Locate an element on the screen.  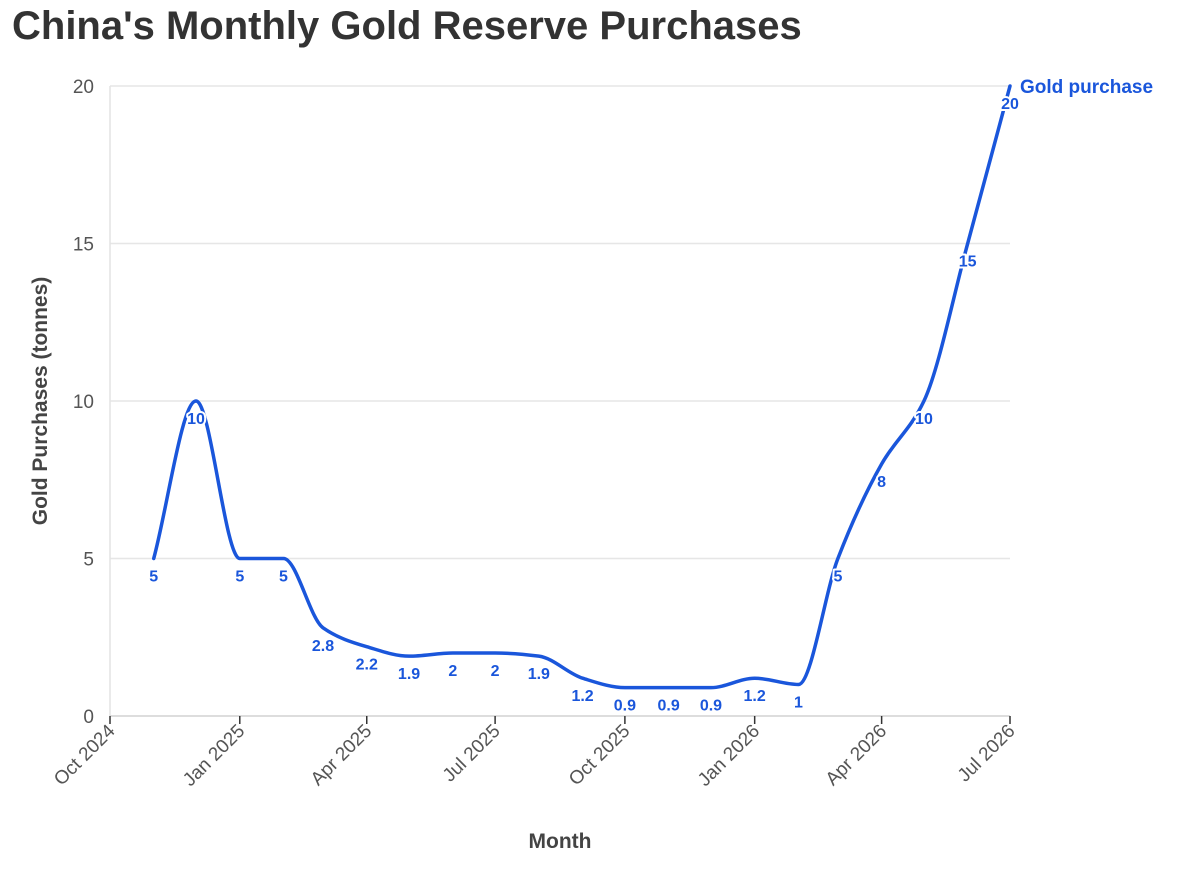
y-tick-label: 0 is located at coordinates (88, 717).